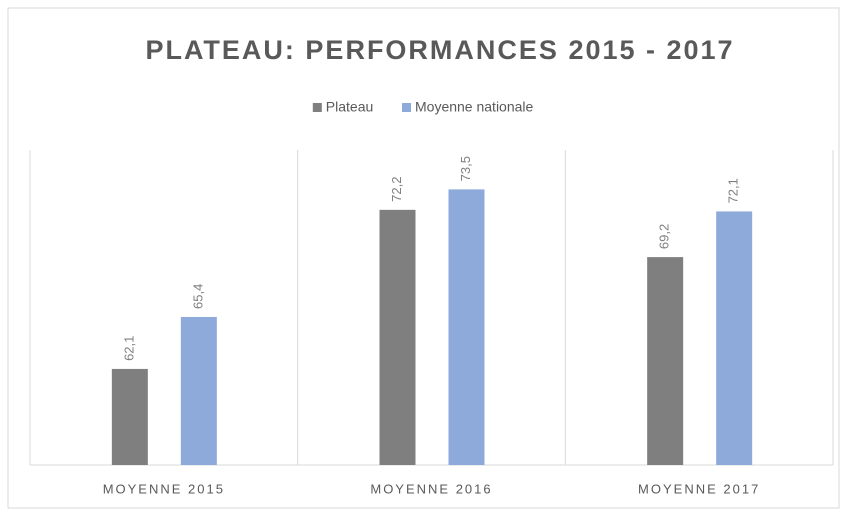  What do you see at coordinates (699, 488) in the screenshot?
I see `x-tick-label: MOYENNE 2017` at bounding box center [699, 488].